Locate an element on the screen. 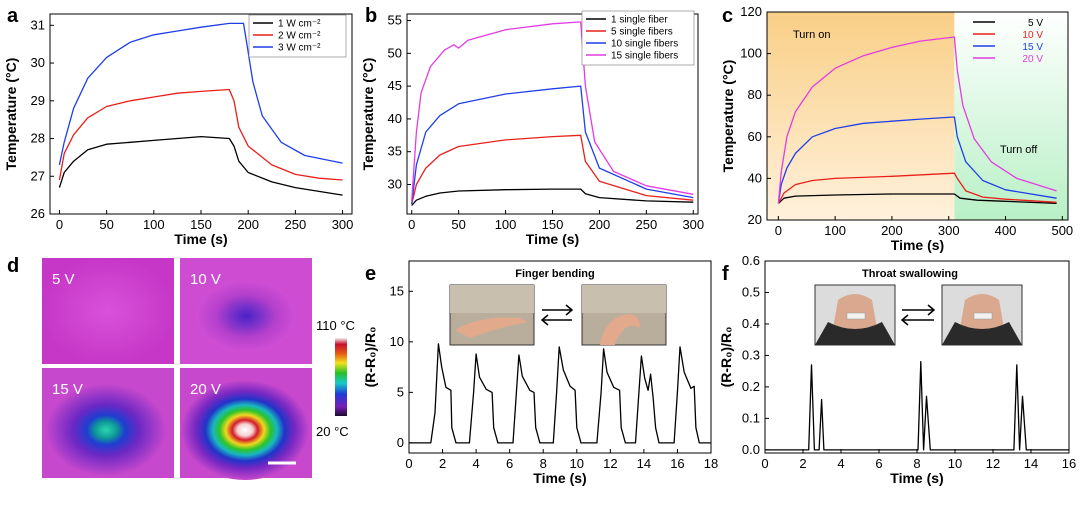 The height and width of the screenshot is (508, 1080). finger-bending-title: Finger bending is located at coordinates (554, 274).